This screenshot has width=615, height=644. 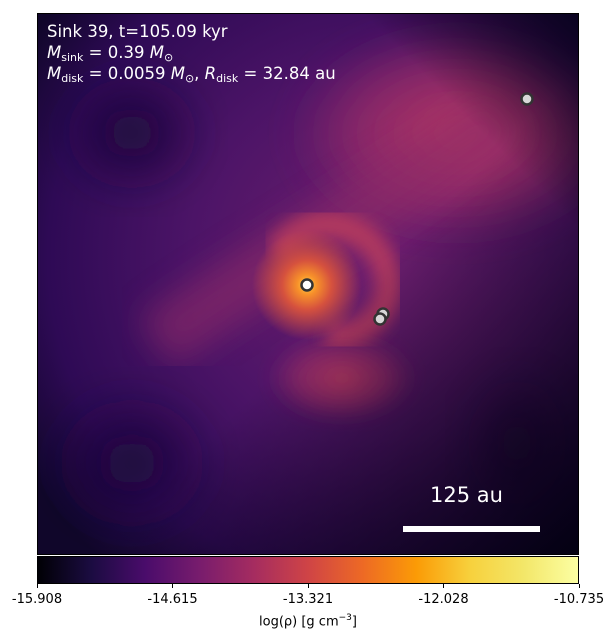 What do you see at coordinates (354, 622) in the screenshot?
I see `colorbar-label-end: ]` at bounding box center [354, 622].